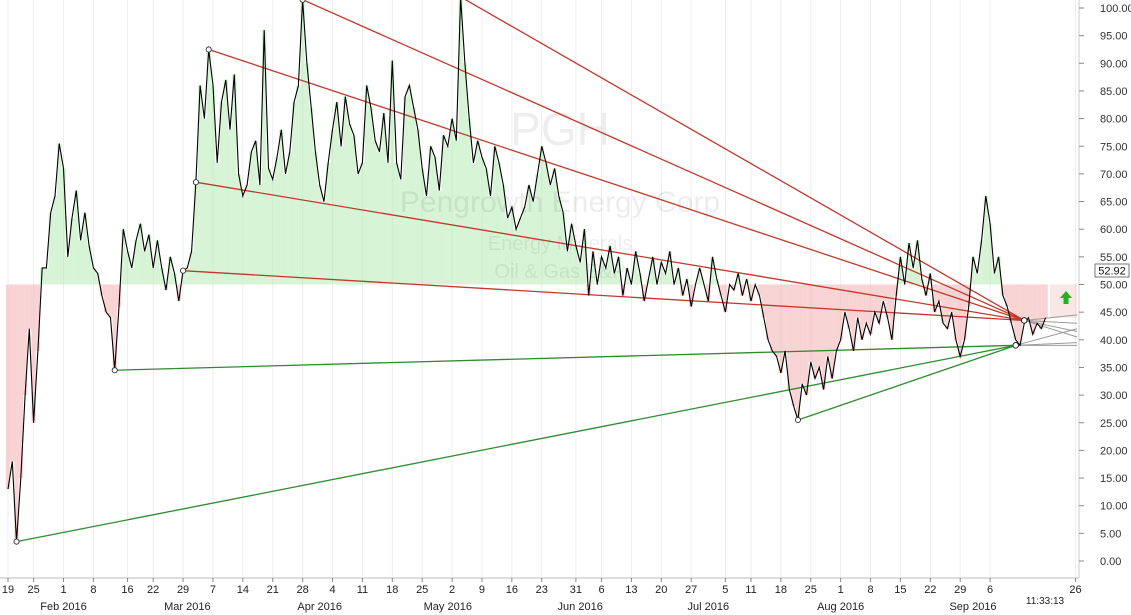 The width and height of the screenshot is (1131, 615). What do you see at coordinates (482, 590) in the screenshot?
I see `x-tick-label: 9` at bounding box center [482, 590].